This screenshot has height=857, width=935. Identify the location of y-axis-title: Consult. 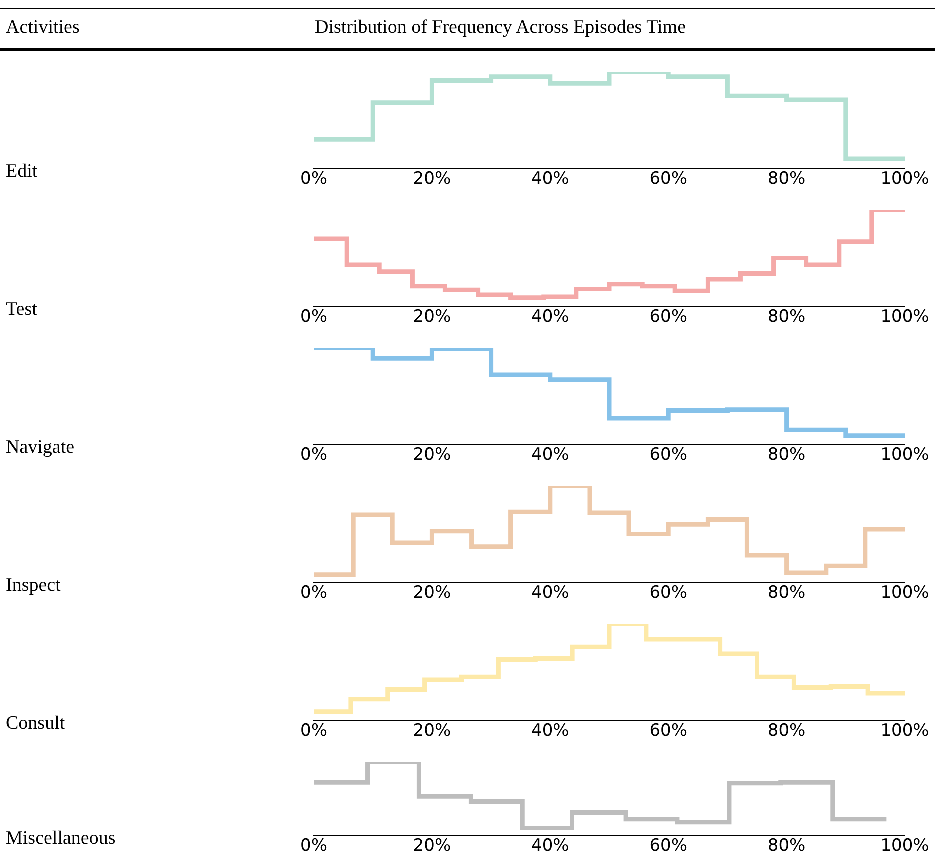
(36, 724).